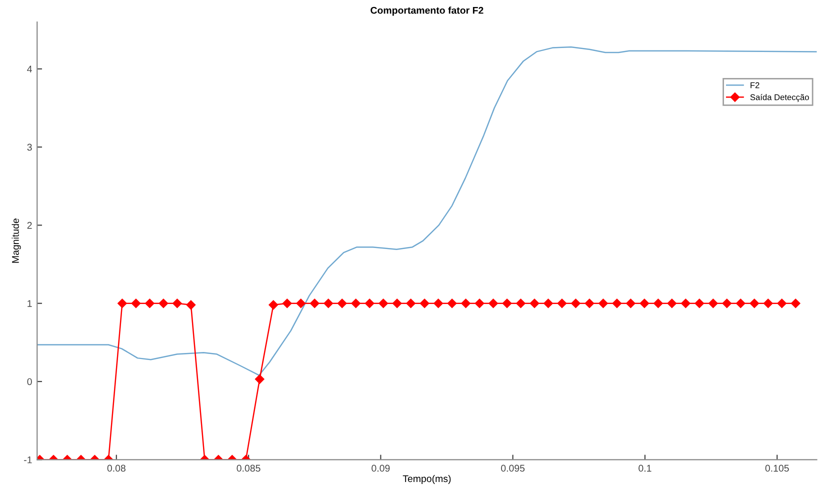 This screenshot has width=825, height=489. Describe the element at coordinates (427, 11) in the screenshot. I see `chart-title: Comportamento fator F2` at that location.